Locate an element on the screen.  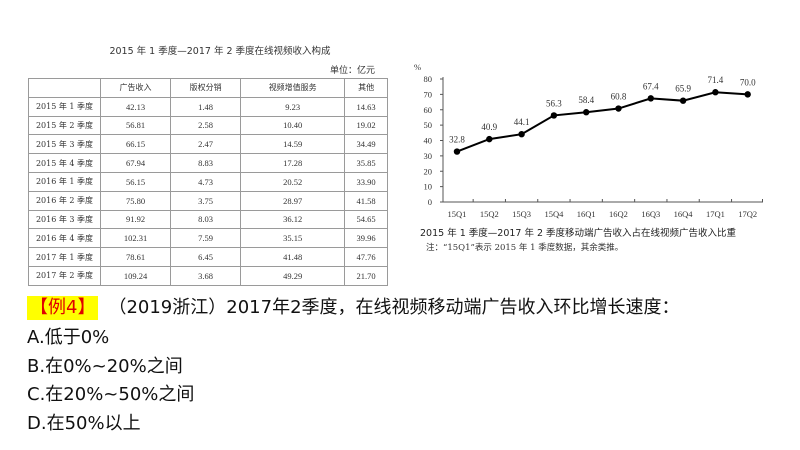
question-stem: 【例4】 （2019浙江）2017年2季度，在线视频移动端广告收入环比增长速度： is located at coordinates (353, 308).